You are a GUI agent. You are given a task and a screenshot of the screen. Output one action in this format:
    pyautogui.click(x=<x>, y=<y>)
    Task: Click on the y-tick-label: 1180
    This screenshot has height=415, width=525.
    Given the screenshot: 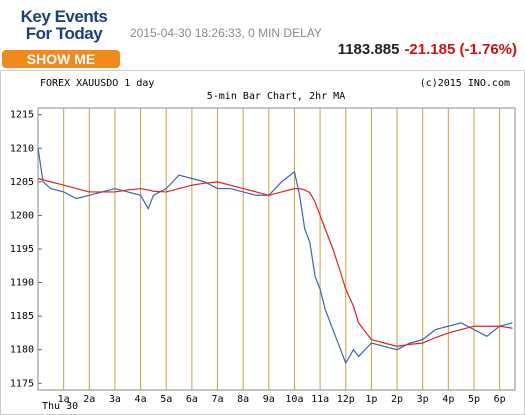 What is the action you would take?
    pyautogui.click(x=22, y=350)
    